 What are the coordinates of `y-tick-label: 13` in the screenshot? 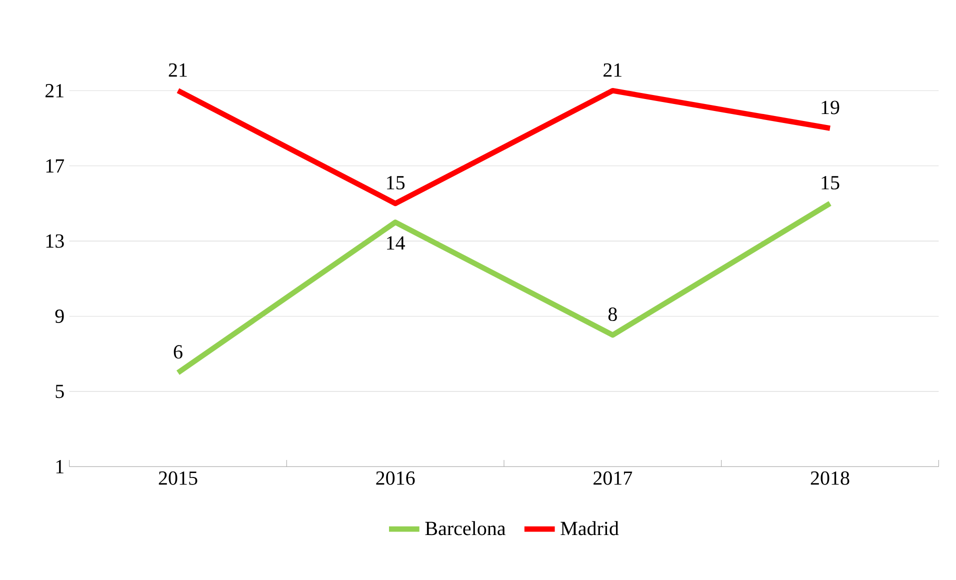 It's located at (55, 241).